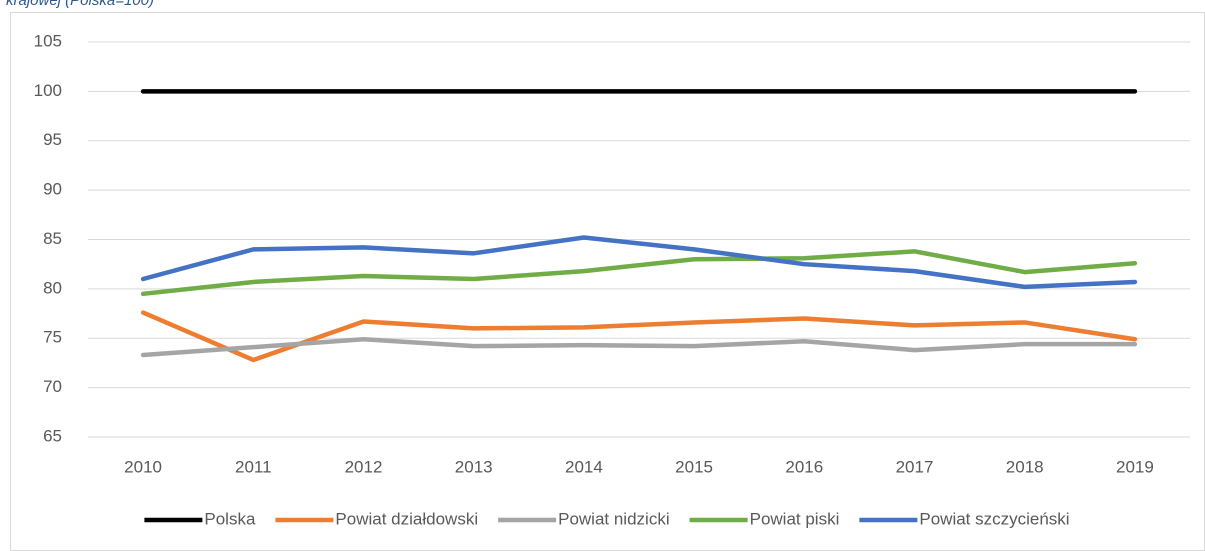 This screenshot has width=1205, height=551. I want to click on y-tick-label: 90, so click(52, 189).